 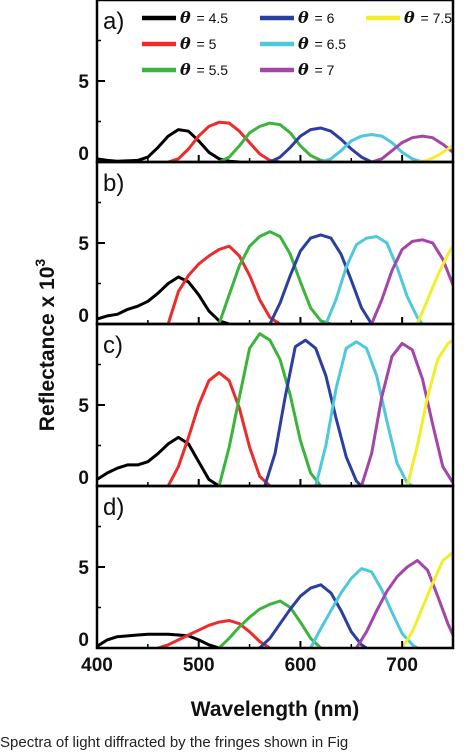 I want to click on panel-1-label: a), so click(x=113, y=21).